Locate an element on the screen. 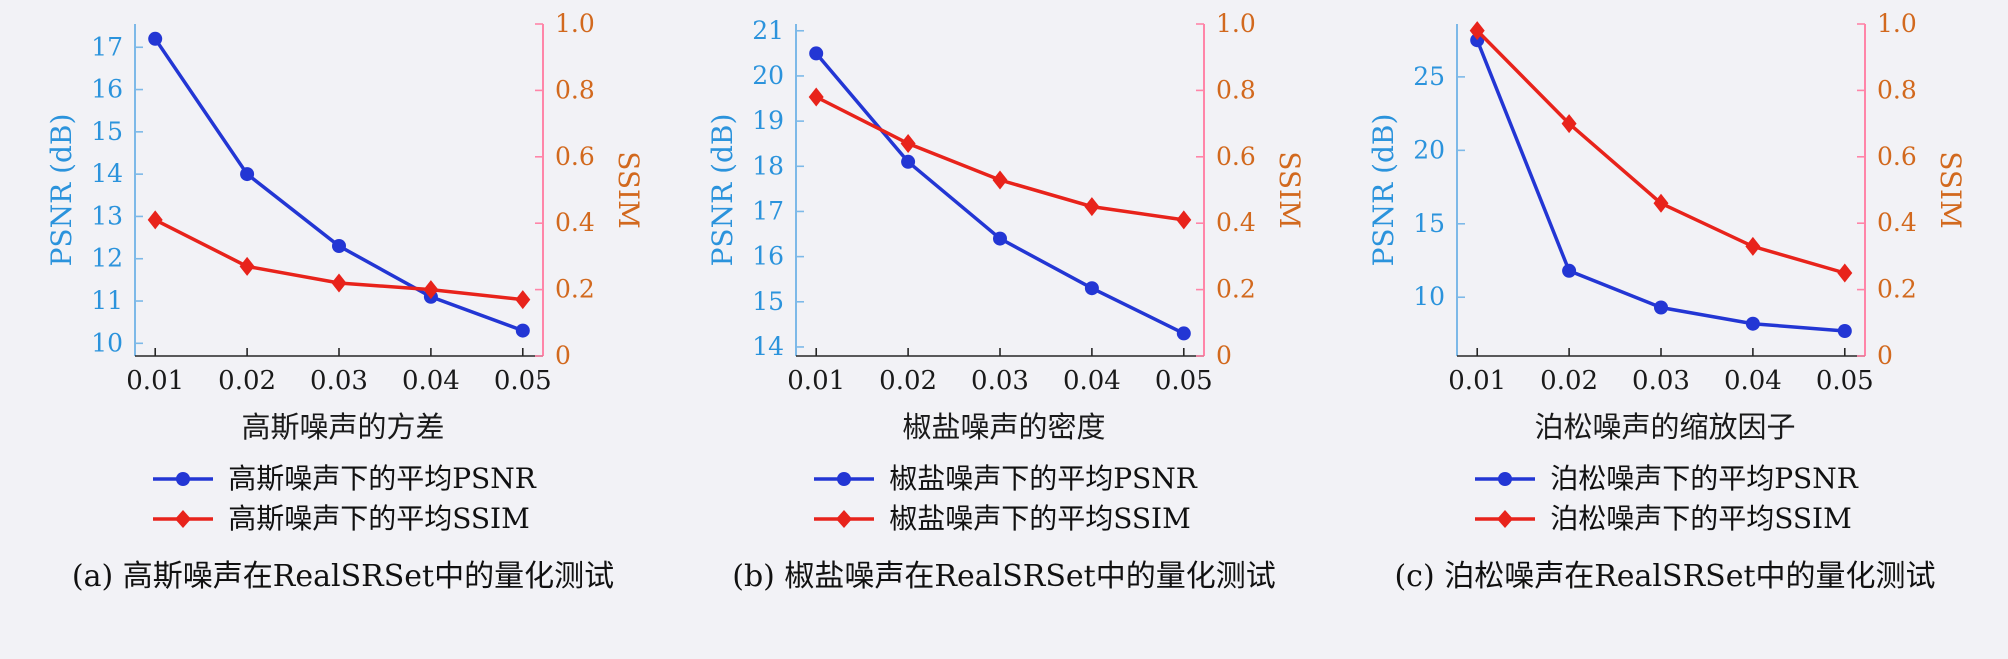 The height and width of the screenshot is (659, 2008). svg-text: 12 is located at coordinates (107, 258).